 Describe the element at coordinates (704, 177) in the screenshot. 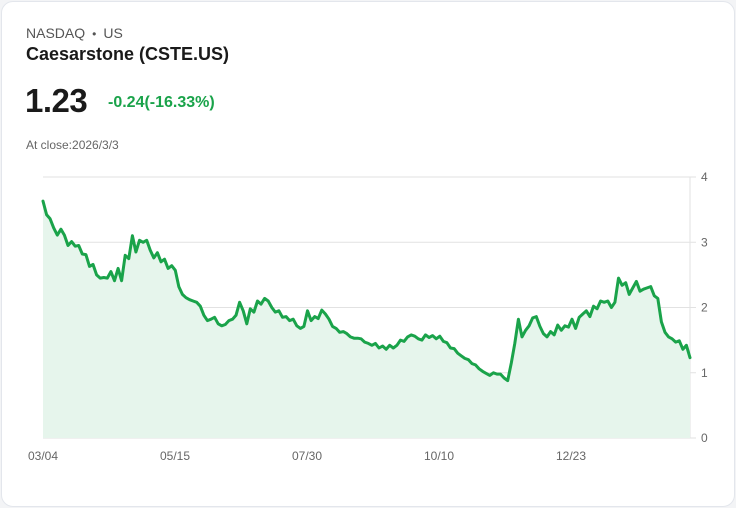

I see `y-tick-label: 4` at that location.